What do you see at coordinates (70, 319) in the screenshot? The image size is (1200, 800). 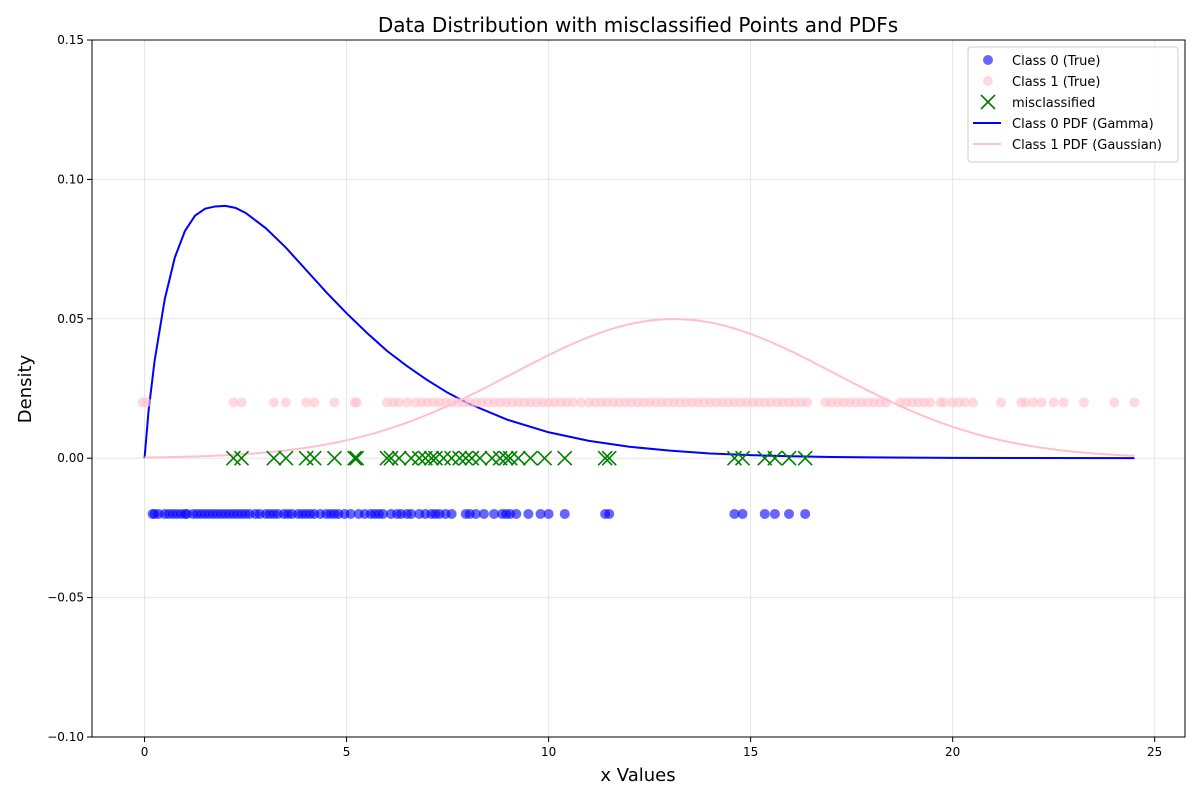 I see `y-tick-label: 0.05` at bounding box center [70, 319].